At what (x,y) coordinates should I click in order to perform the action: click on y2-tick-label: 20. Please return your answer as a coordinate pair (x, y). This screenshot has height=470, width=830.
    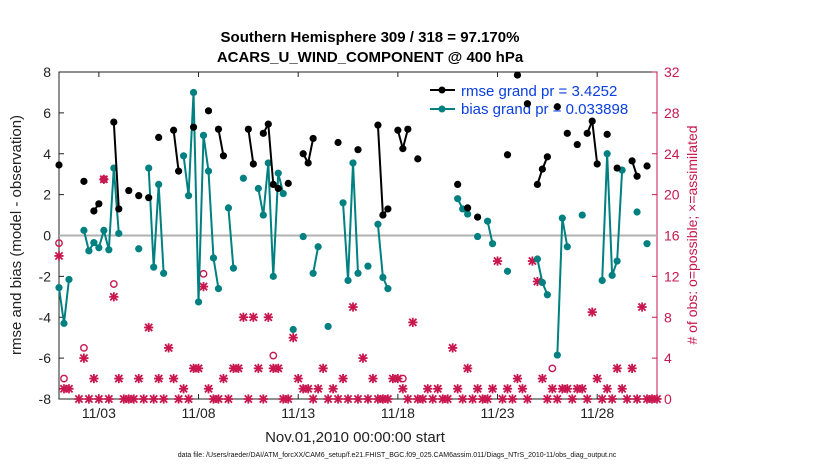
    Looking at the image, I should click on (672, 195).